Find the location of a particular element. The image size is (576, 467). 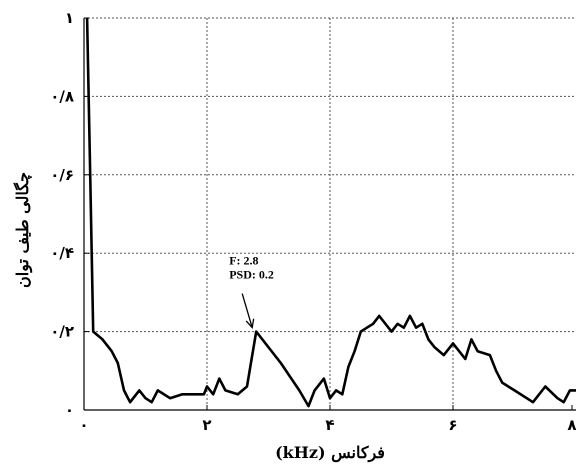

x-axis-ticks: ٠ ٢ ۴ ۶ ٨ is located at coordinates (327, 419).